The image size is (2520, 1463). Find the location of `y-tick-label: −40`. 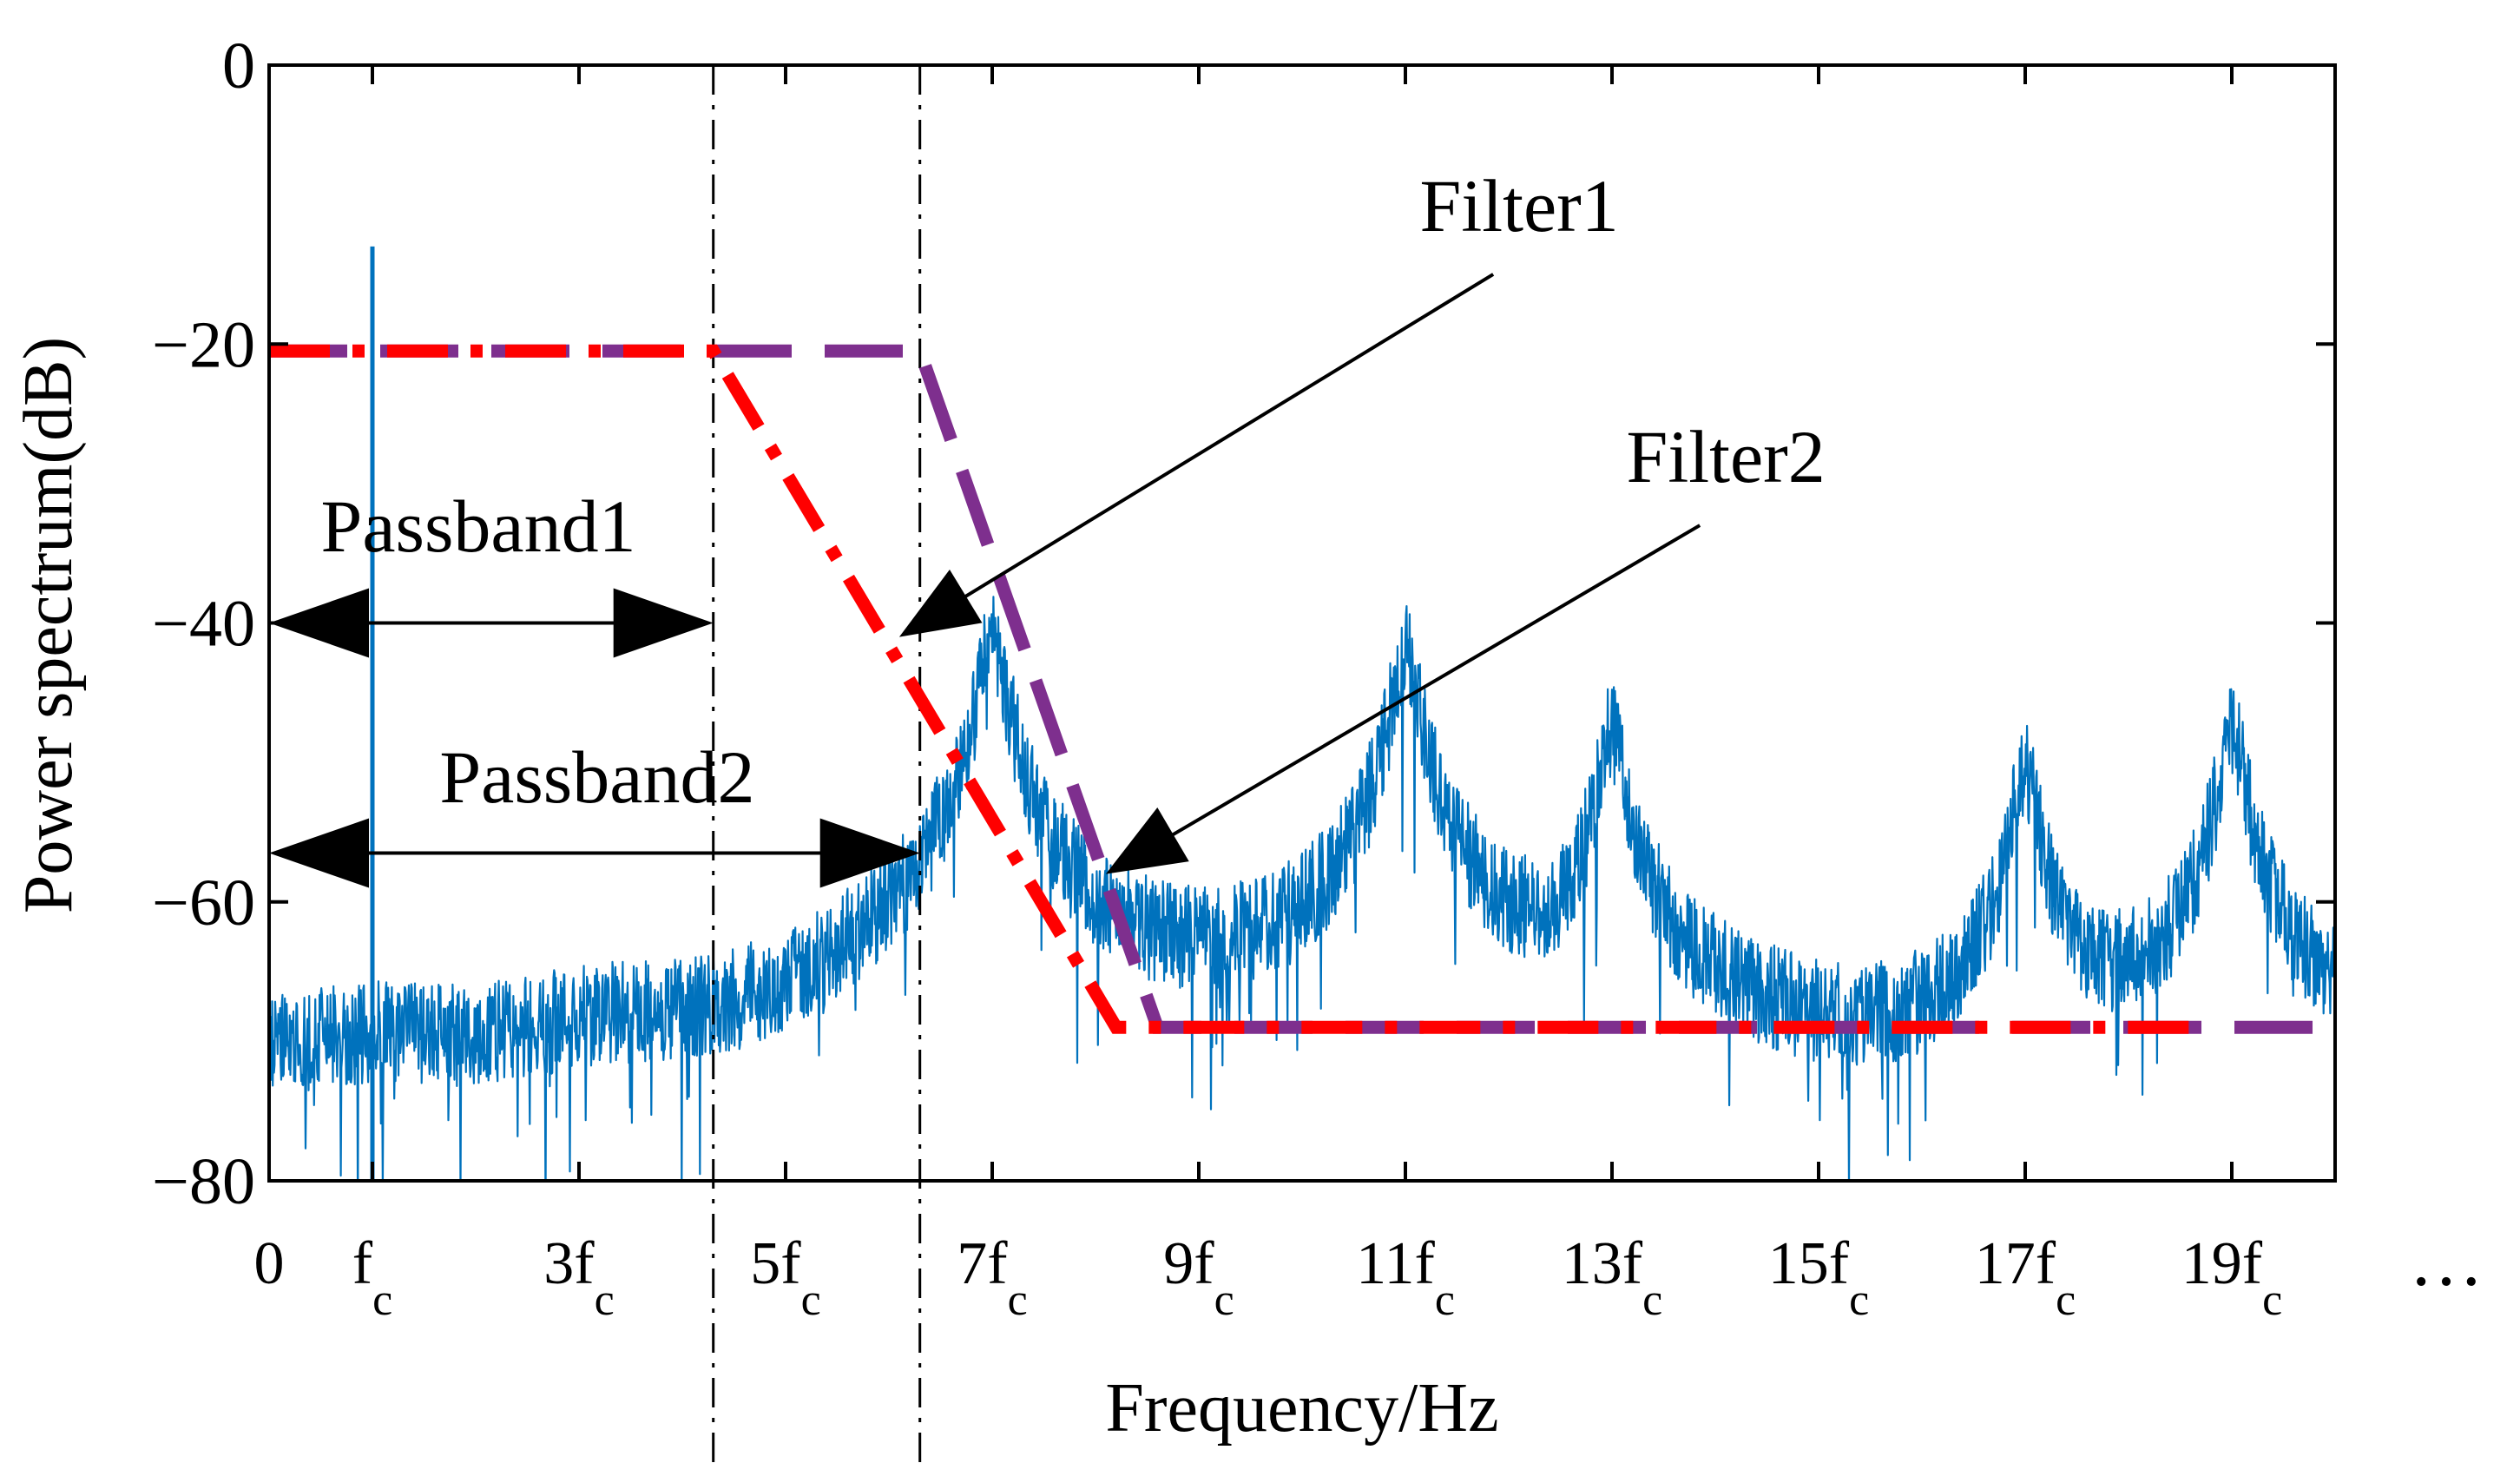

y-tick-label: −40 is located at coordinates (203, 624).